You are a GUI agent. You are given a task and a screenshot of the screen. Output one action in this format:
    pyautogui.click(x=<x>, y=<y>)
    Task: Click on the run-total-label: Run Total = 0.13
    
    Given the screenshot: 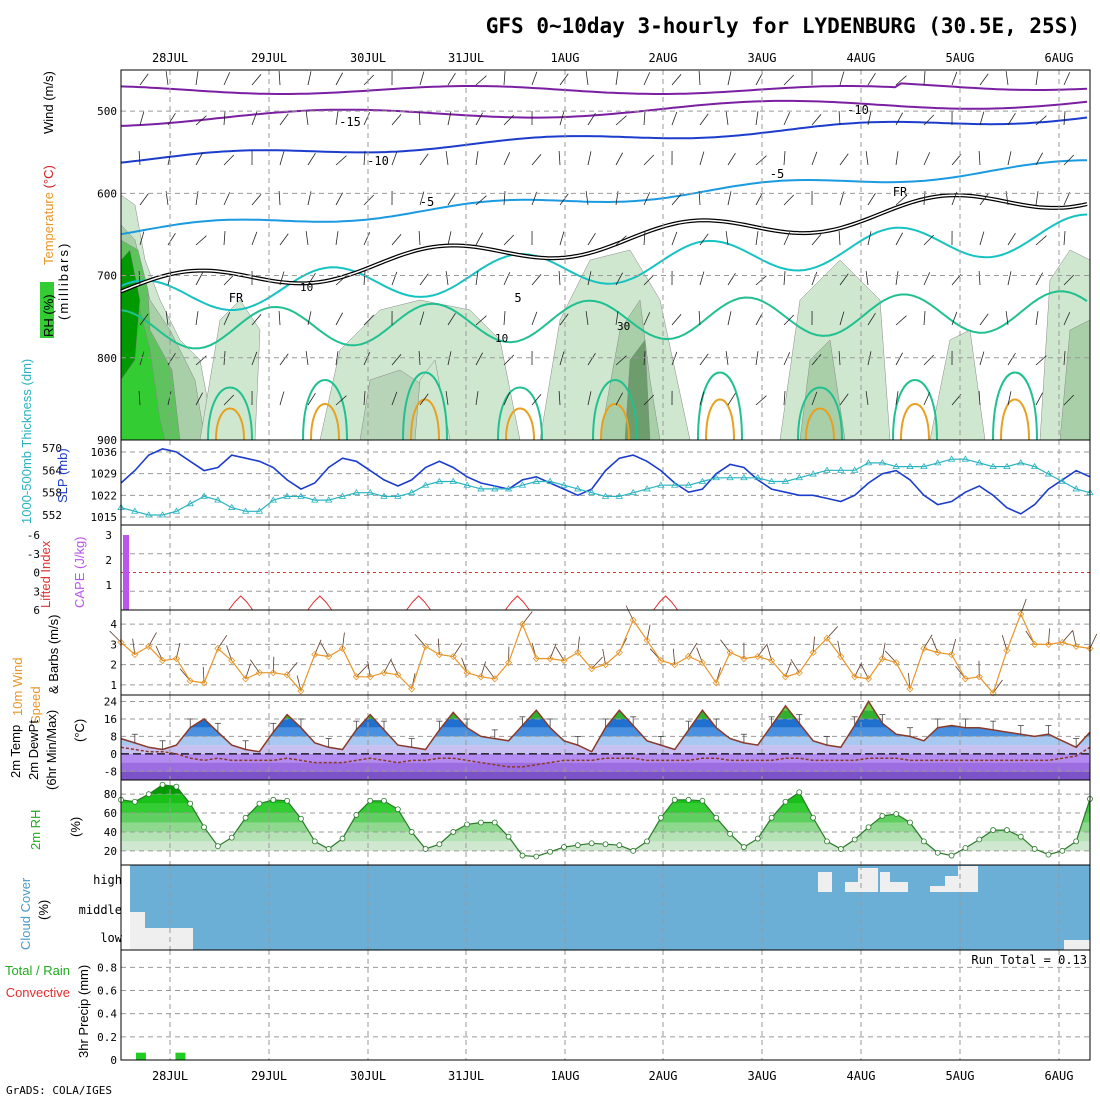 What is the action you would take?
    pyautogui.click(x=1029, y=960)
    